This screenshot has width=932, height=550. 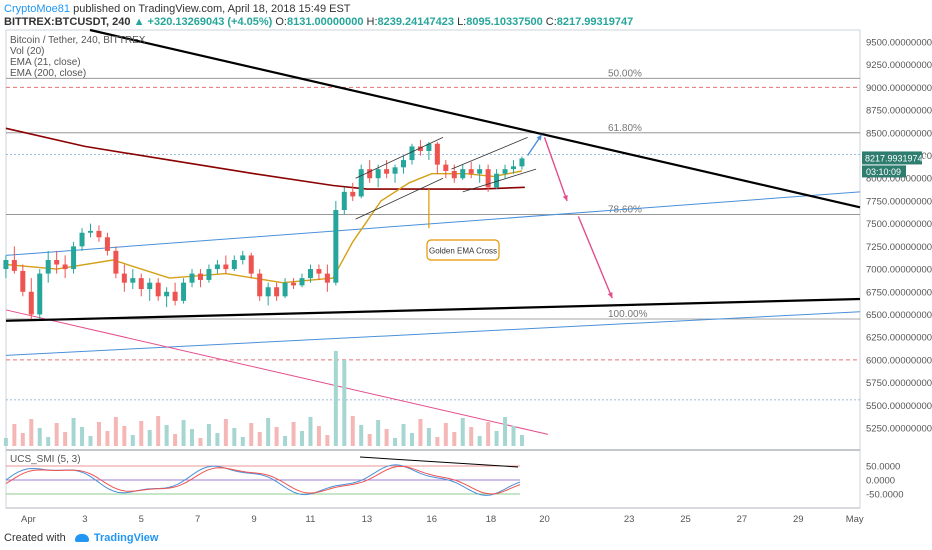 What do you see at coordinates (126, 538) in the screenshot?
I see `tradingview-brand: TradingView` at bounding box center [126, 538].